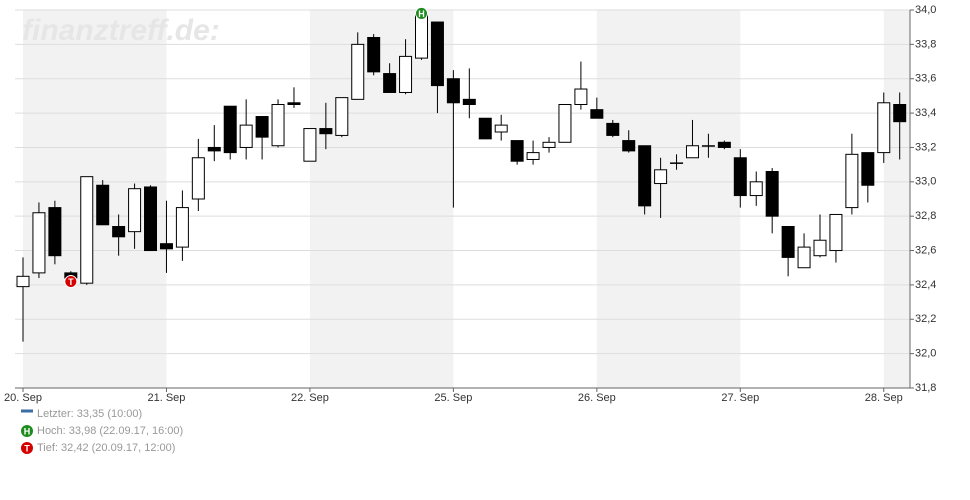 The width and height of the screenshot is (970, 500). I want to click on watermark: finanztreff.de:, so click(121, 30).